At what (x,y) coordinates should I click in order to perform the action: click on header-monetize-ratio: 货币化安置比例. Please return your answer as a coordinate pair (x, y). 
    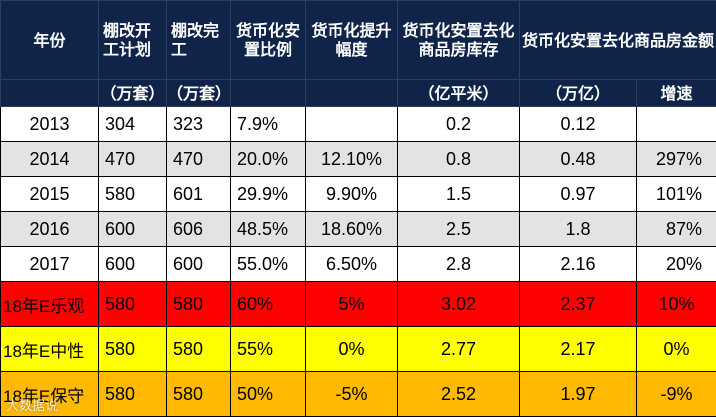
    Looking at the image, I should click on (268, 40).